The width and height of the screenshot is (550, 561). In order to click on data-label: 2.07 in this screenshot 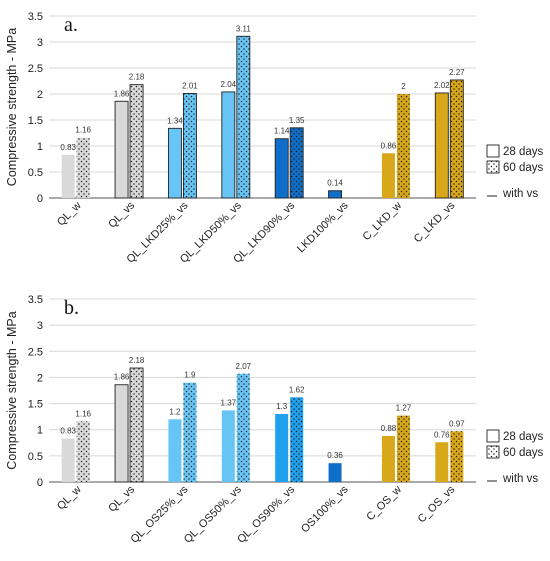, I will do `click(244, 366)`.